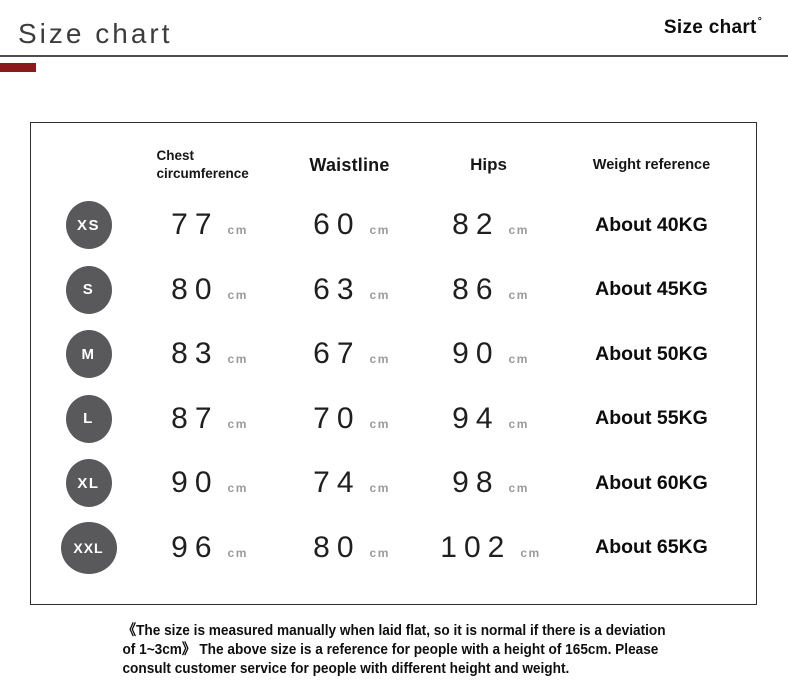 Image resolution: width=788 pixels, height=694 pixels. I want to click on chest-number: 83, so click(195, 354).